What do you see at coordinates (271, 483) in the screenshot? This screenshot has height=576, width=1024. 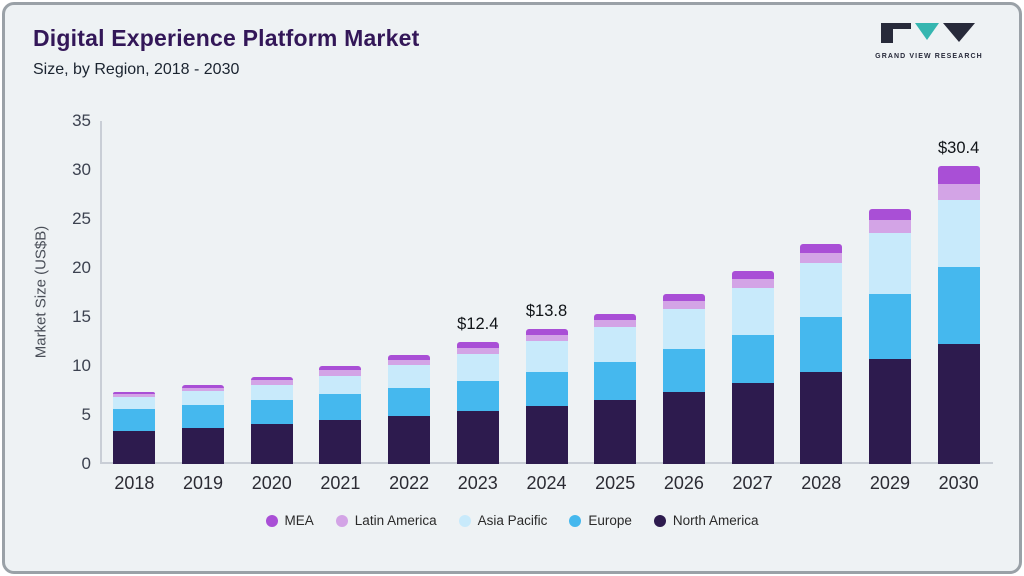 I see `x-axis-label: 2020` at bounding box center [271, 483].